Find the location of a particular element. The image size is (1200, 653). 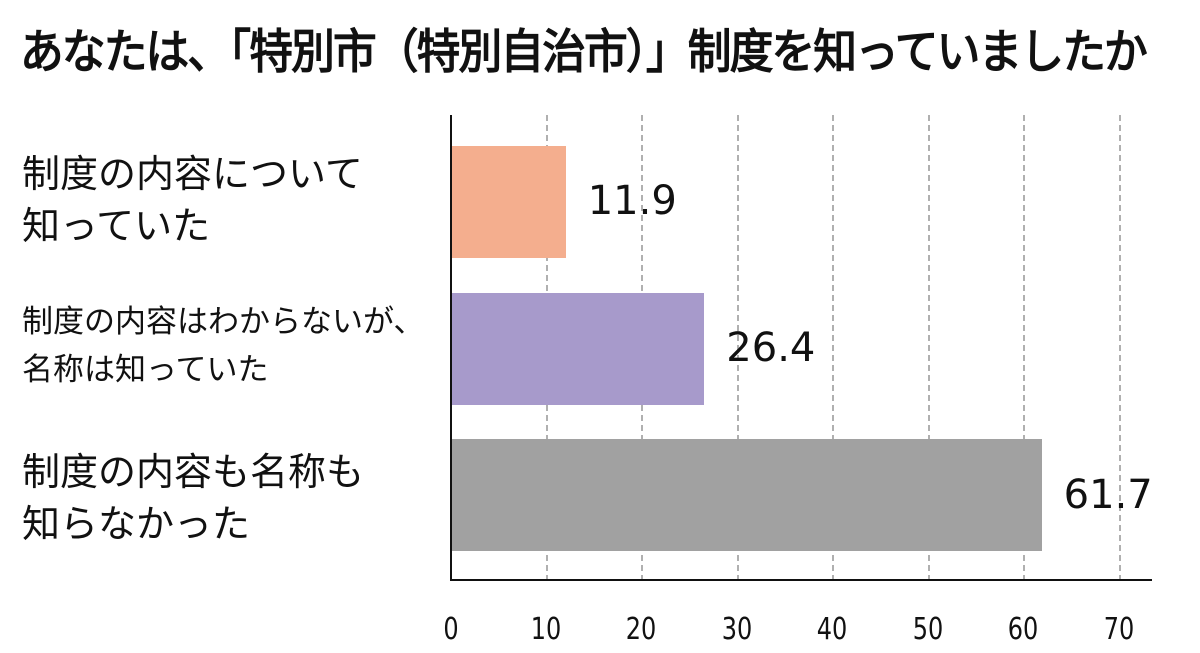

x-tick-label: 30 is located at coordinates (737, 629).